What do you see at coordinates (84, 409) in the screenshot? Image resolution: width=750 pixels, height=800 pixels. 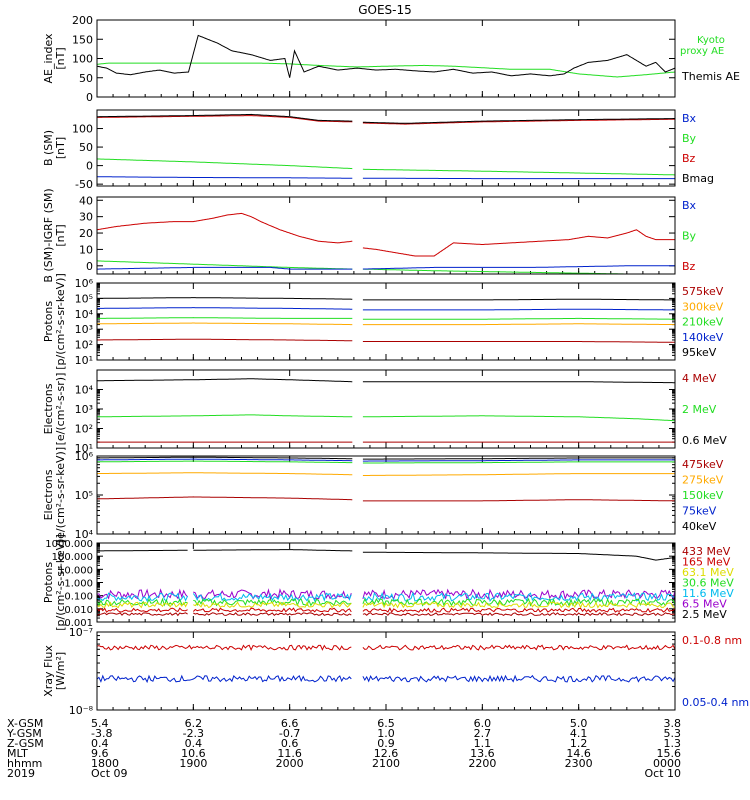 I see `y-tick-label: 10³` at bounding box center [84, 409].